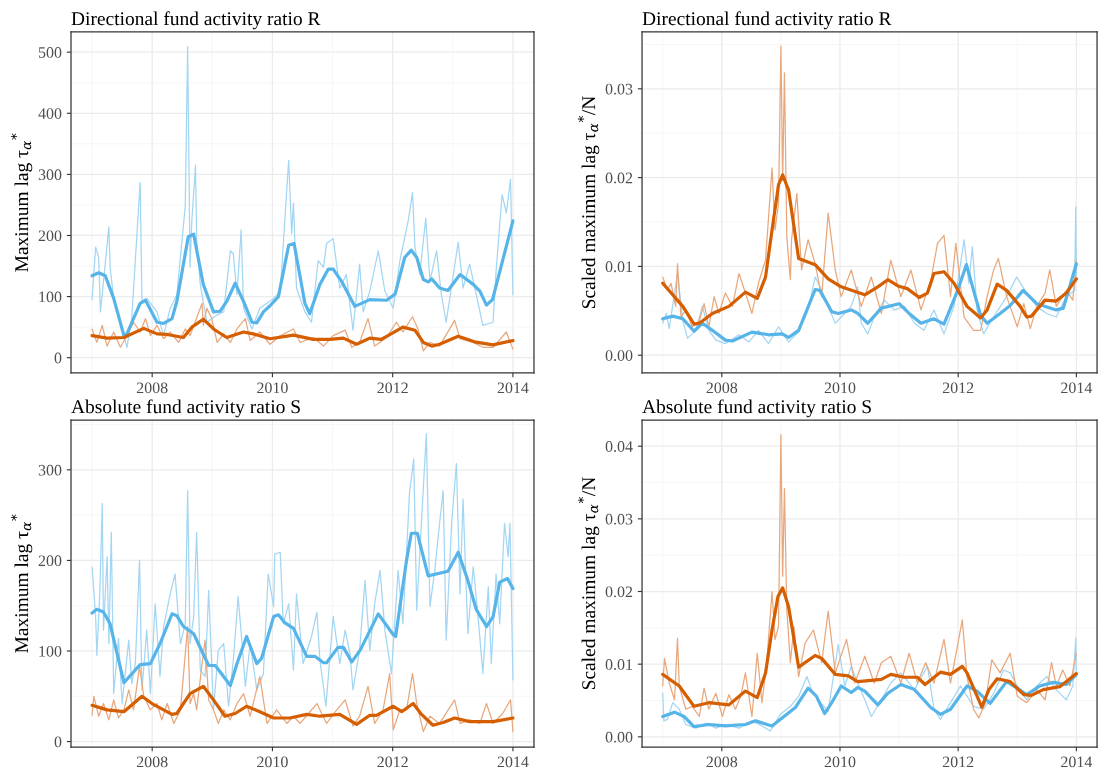 The image size is (1106, 769). What do you see at coordinates (50, 52) in the screenshot?
I see `y-tick-label: 500` at bounding box center [50, 52].